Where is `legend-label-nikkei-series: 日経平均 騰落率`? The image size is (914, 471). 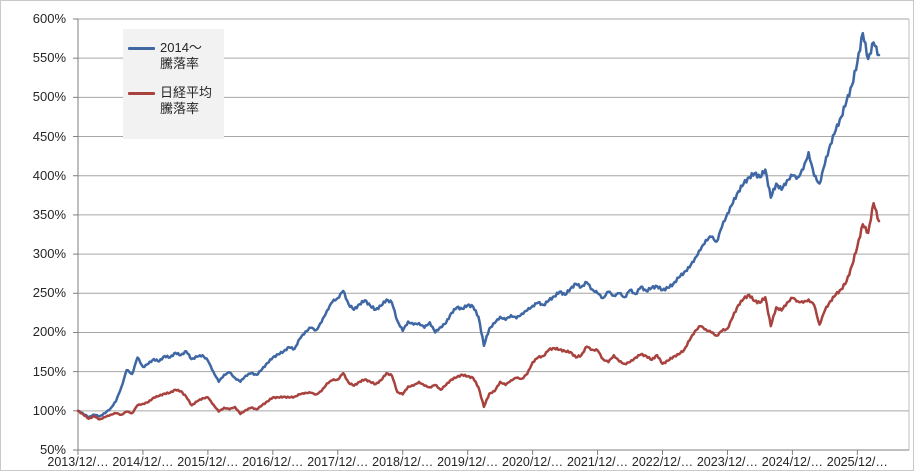 legend-label-nikkei-series: 日経平均 騰落率 is located at coordinates (186, 100).